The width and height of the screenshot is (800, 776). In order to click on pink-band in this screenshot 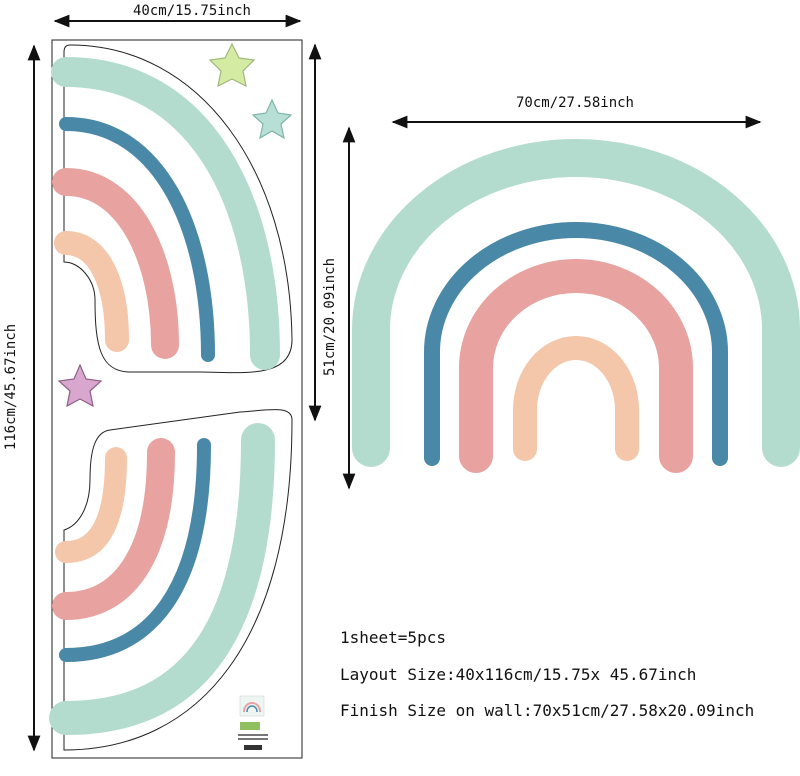, I will do `click(576, 366)`.